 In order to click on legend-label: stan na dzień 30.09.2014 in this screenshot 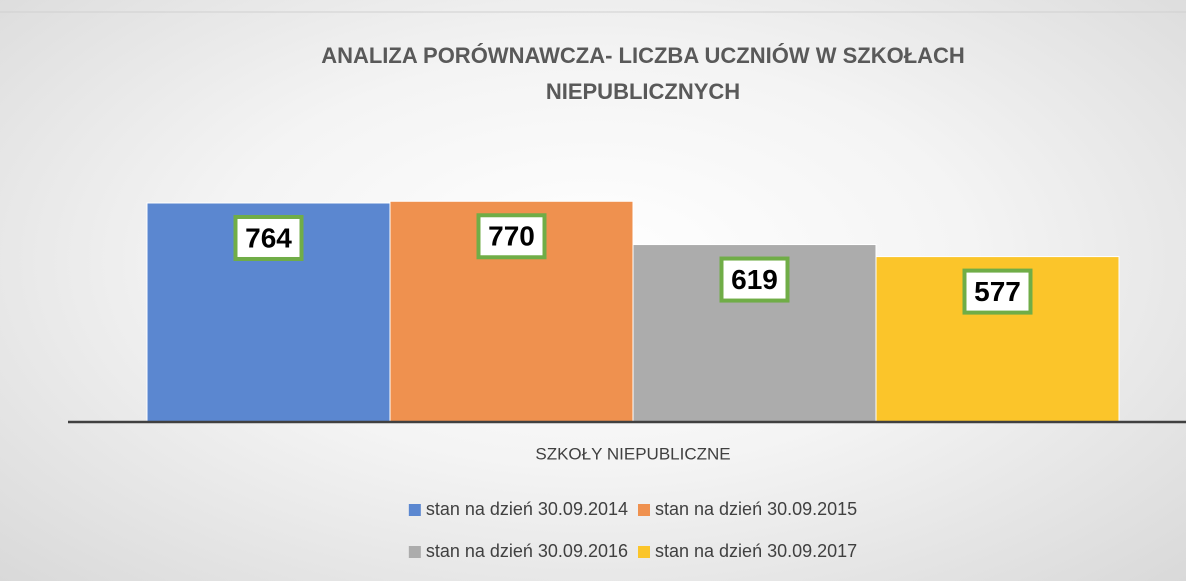, I will do `click(527, 509)`.